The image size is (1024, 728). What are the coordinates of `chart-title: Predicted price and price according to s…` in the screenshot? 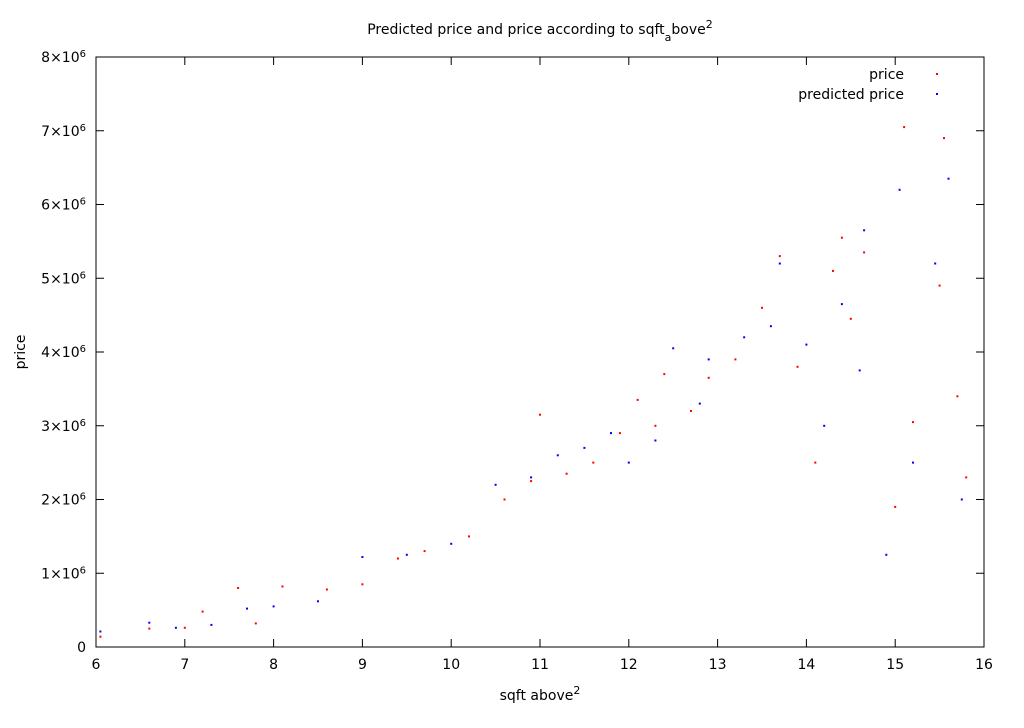 It's located at (540, 31).